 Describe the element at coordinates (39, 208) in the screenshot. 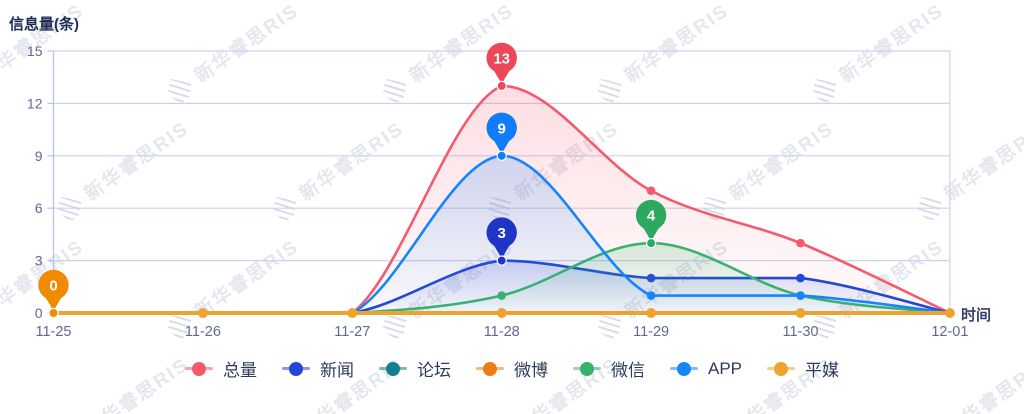

I see `y-tick-label: 6` at that location.